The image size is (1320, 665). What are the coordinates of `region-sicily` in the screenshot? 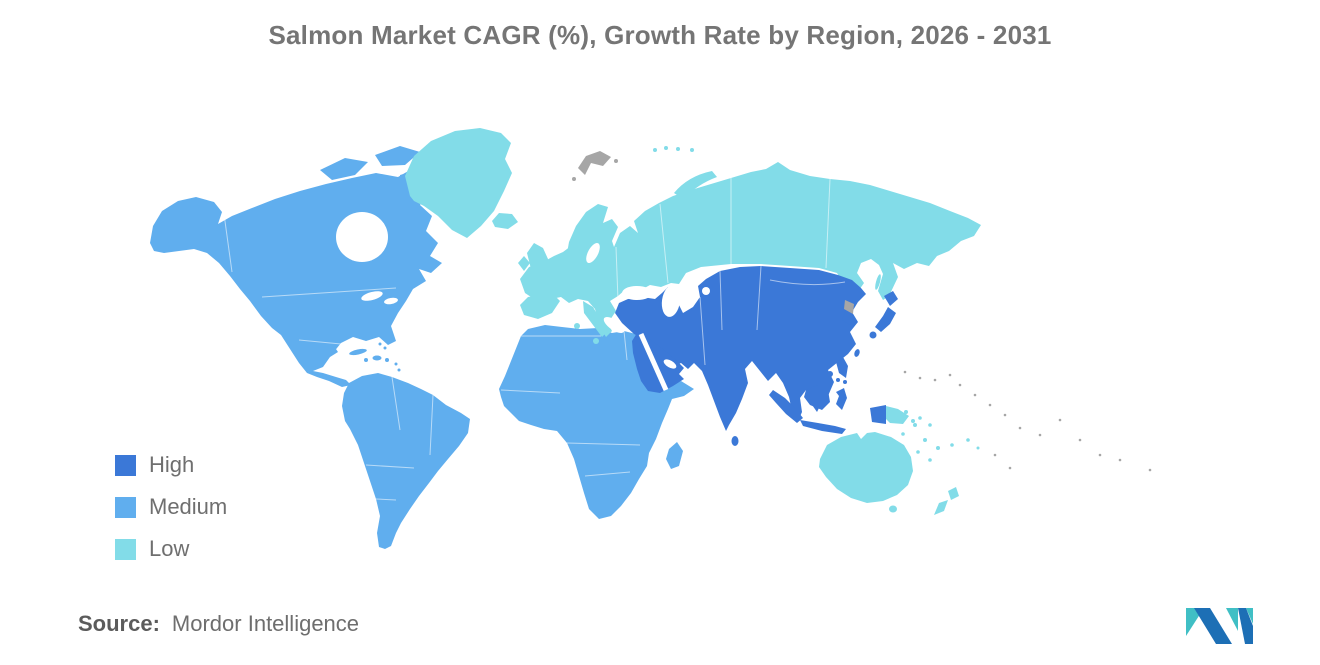 It's located at (596, 341).